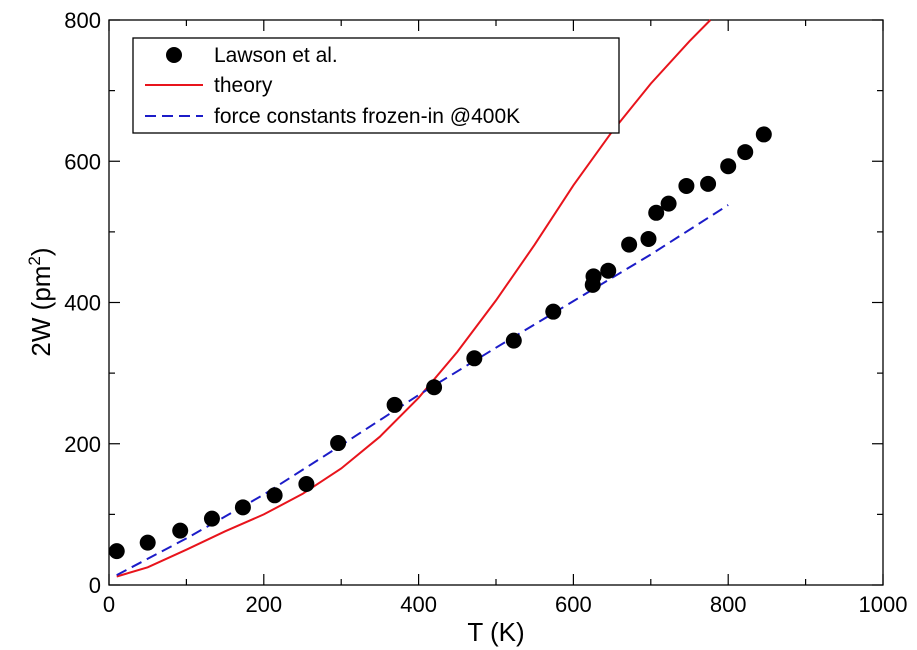 This screenshot has width=917, height=650. What do you see at coordinates (82, 444) in the screenshot?
I see `y-tick-label: 200` at bounding box center [82, 444].